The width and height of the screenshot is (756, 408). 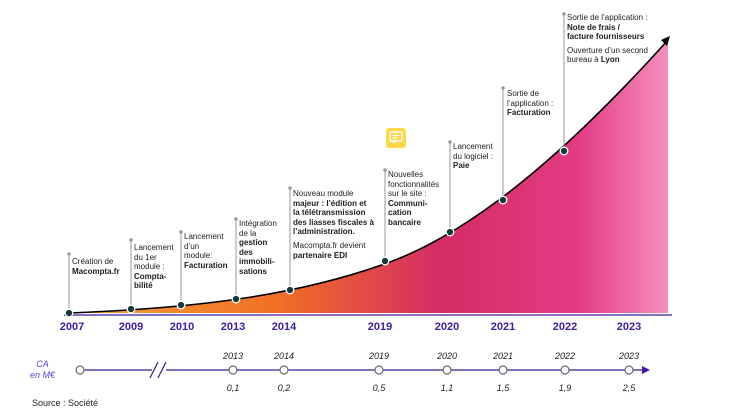 I want to click on leader-dot-2020, so click(x=450, y=142).